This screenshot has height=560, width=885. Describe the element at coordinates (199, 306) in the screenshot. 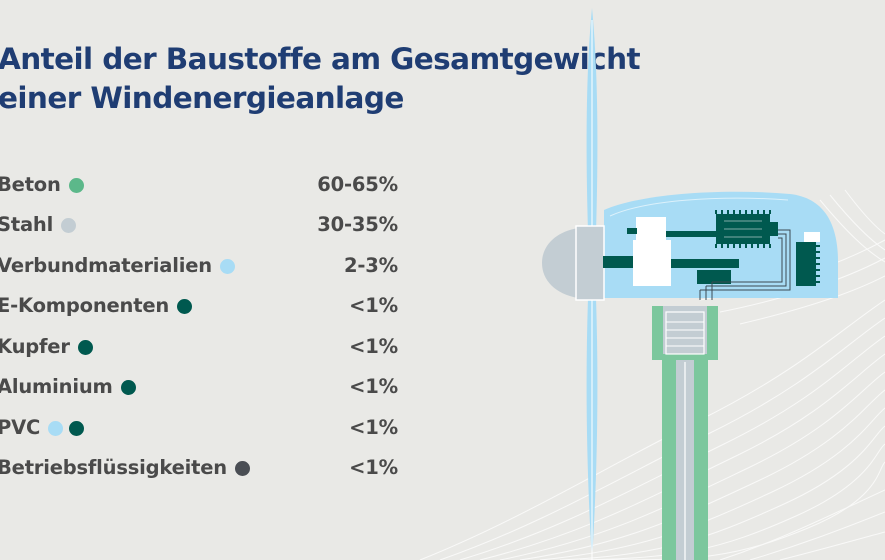

I see `material-row-e-komponenten: E-Komponenten <1%` at that location.